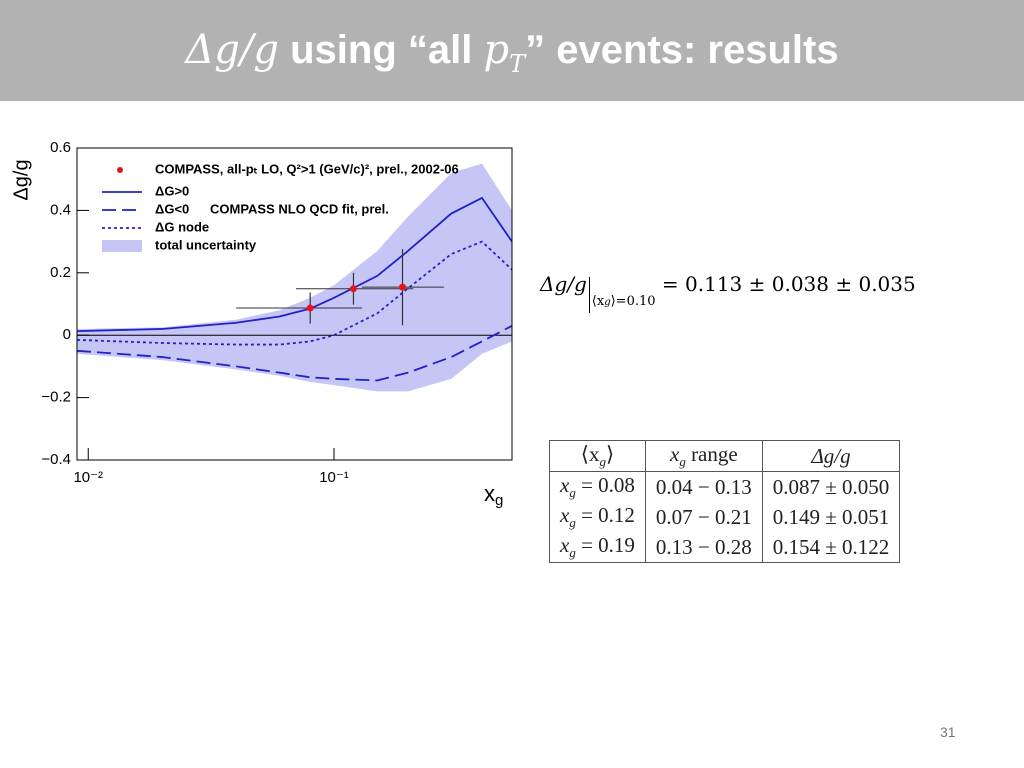  What do you see at coordinates (67, 334) in the screenshot?
I see `y-tick-label: 0` at bounding box center [67, 334].